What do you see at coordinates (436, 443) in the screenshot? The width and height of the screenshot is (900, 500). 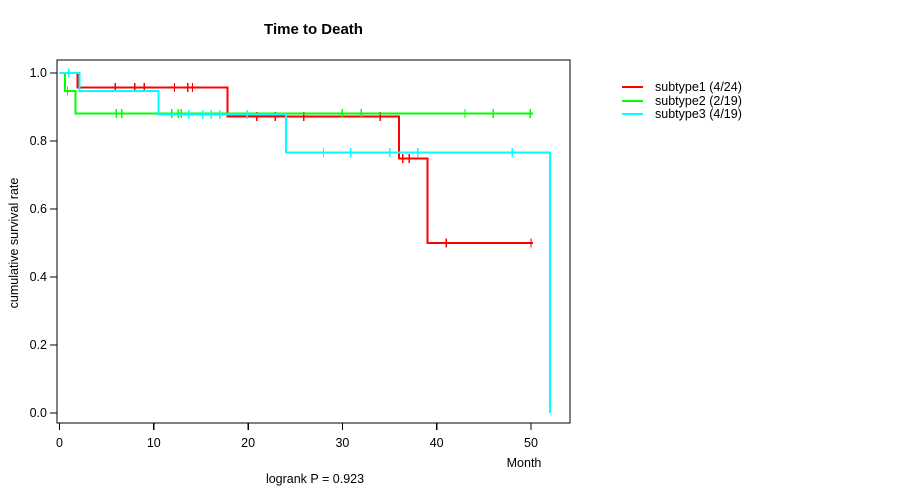 I see `x-tick-label-40: 40` at bounding box center [436, 443].